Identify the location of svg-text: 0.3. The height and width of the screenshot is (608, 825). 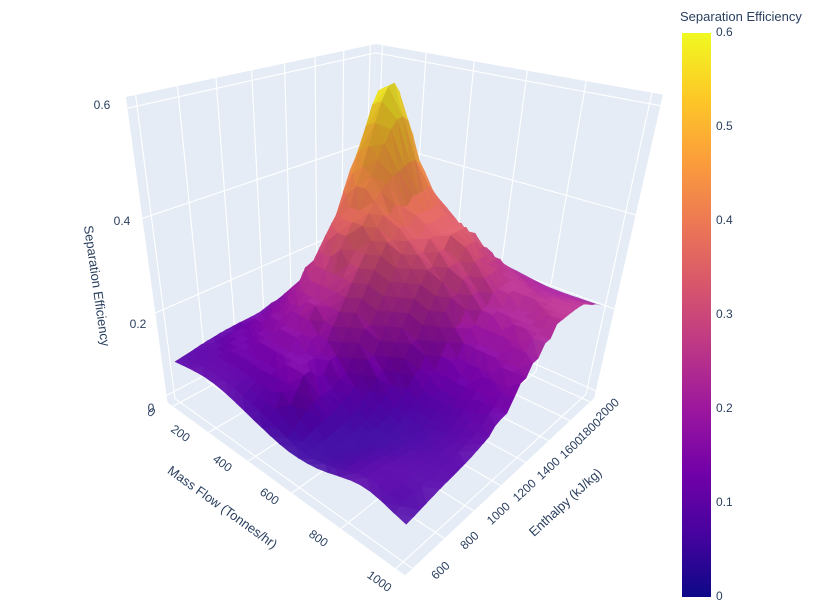
(724, 314).